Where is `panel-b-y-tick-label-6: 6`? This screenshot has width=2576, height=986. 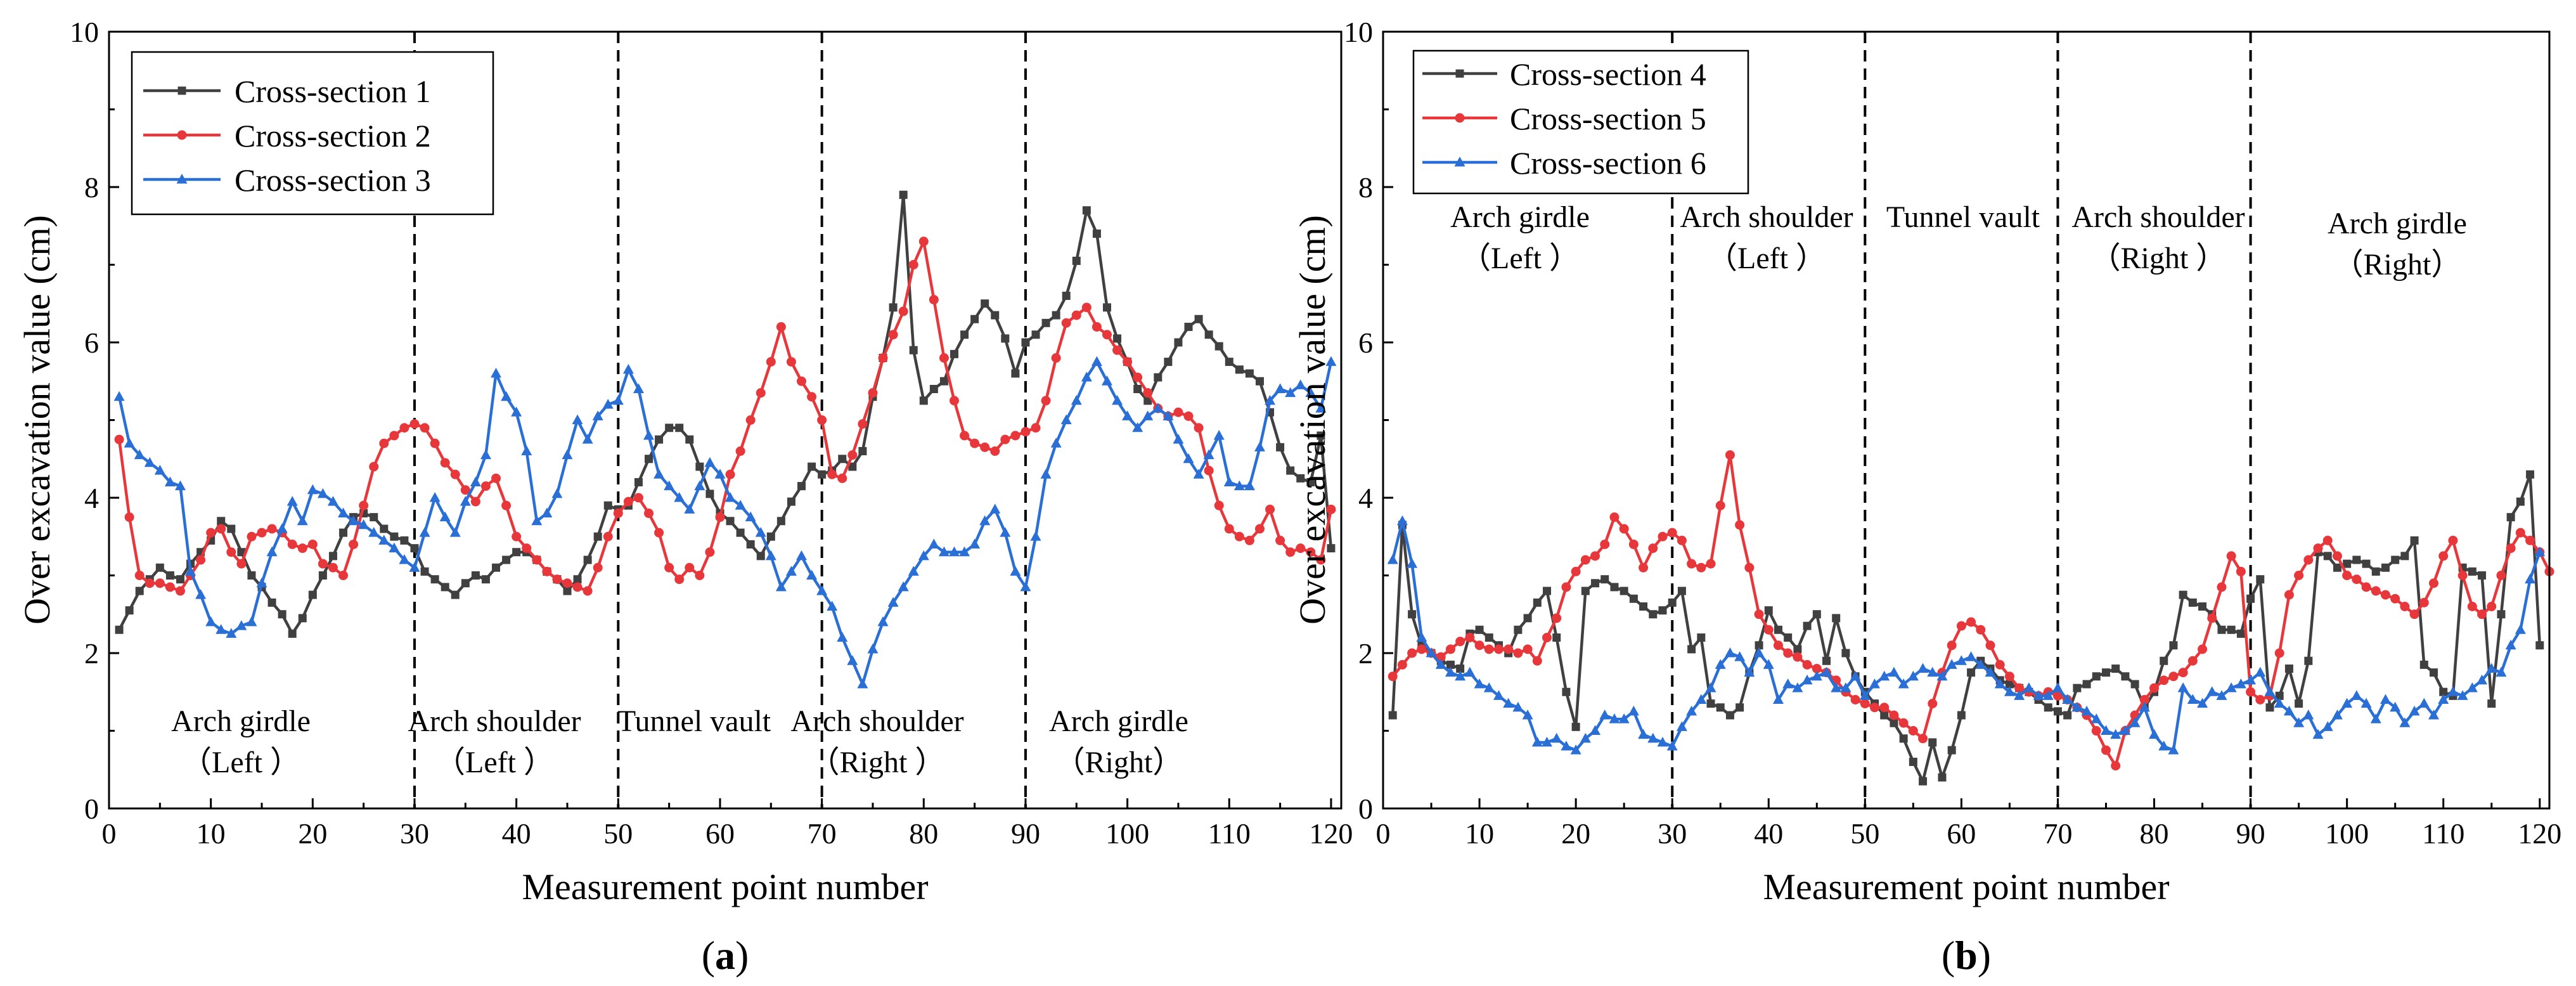 panel-b-y-tick-label-6: 6 is located at coordinates (1366, 343).